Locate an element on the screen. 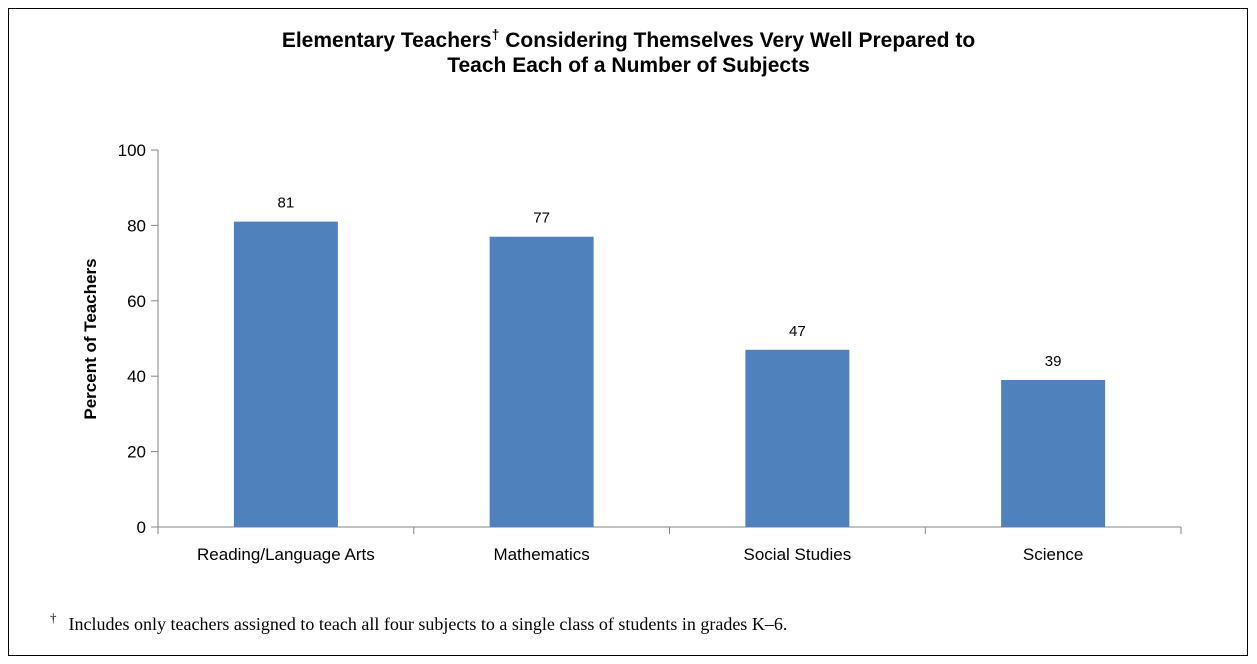 The image size is (1257, 664). chart-title-line2: Teach Each of a Number of Subjects is located at coordinates (628, 65).